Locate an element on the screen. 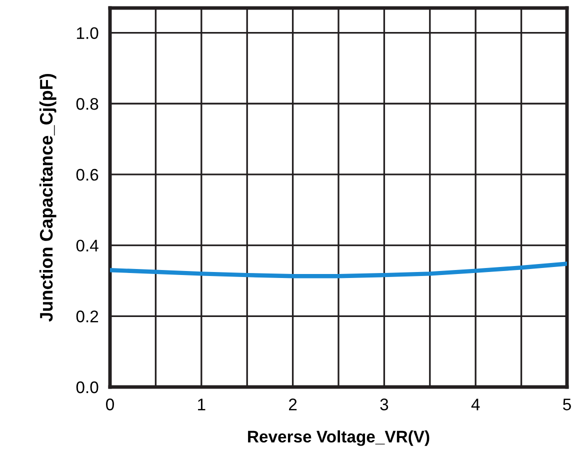 Image resolution: width=573 pixels, height=461 pixels. x-tick-label: 2 is located at coordinates (293, 404).